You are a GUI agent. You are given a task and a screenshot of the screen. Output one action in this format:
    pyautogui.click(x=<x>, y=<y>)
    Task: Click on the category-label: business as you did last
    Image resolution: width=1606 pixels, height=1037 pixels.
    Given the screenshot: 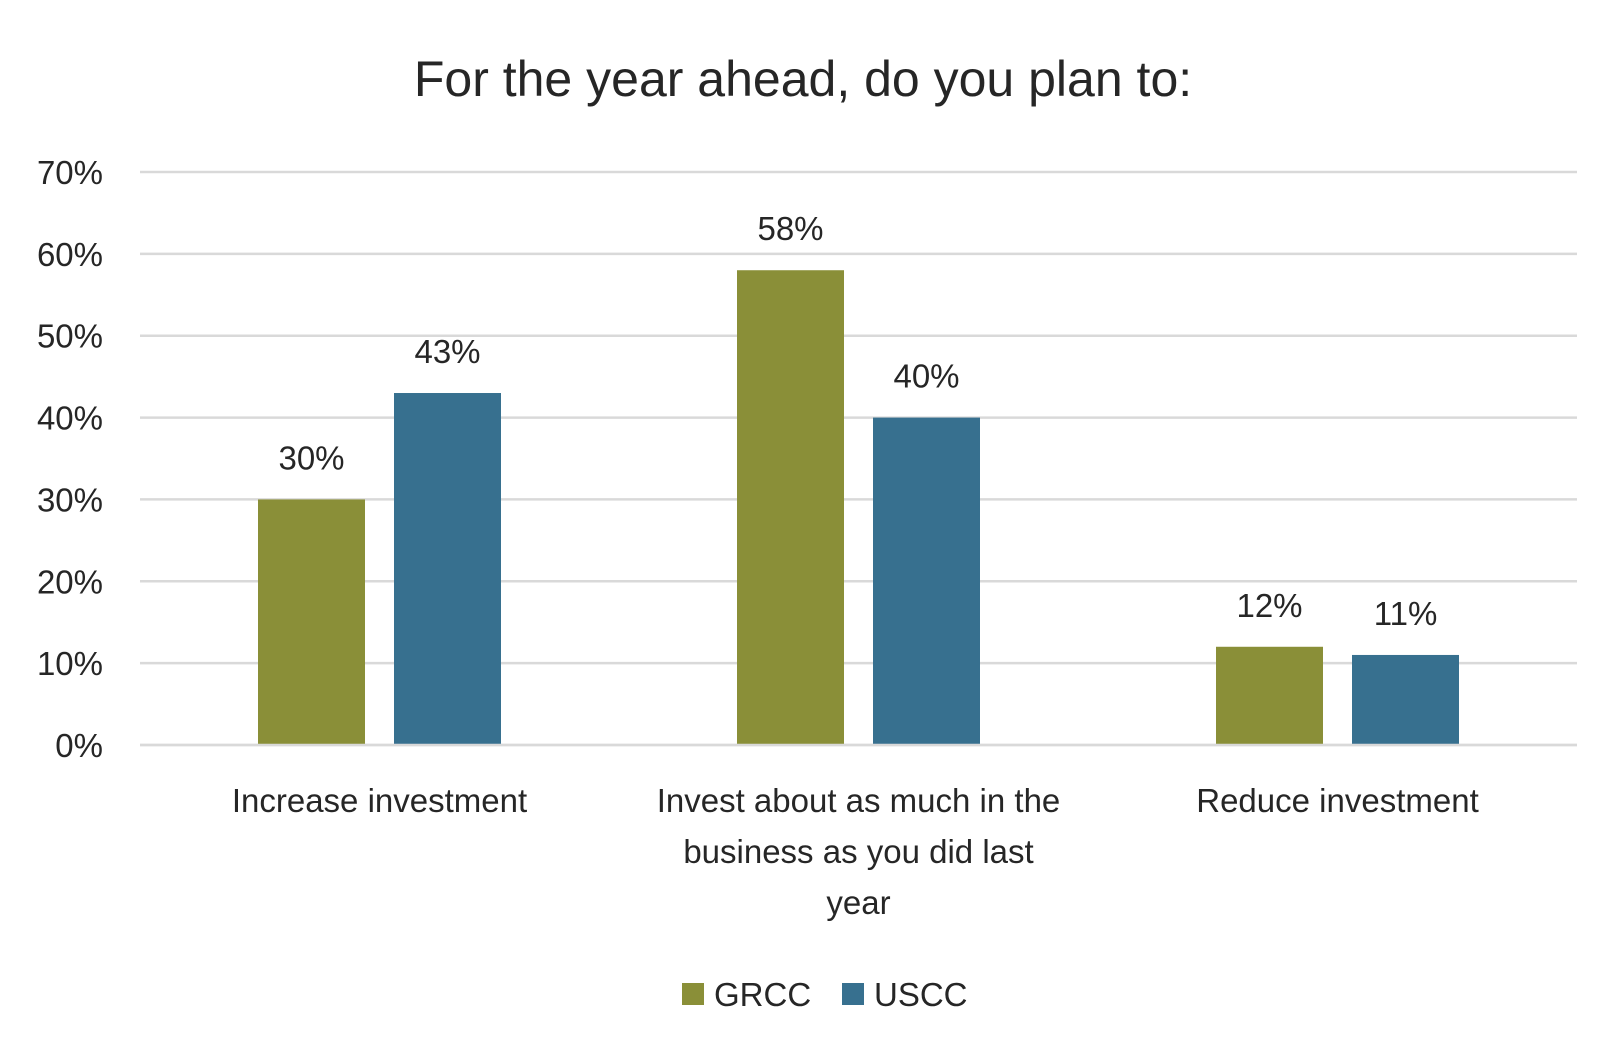 What is the action you would take?
    pyautogui.click(x=858, y=851)
    